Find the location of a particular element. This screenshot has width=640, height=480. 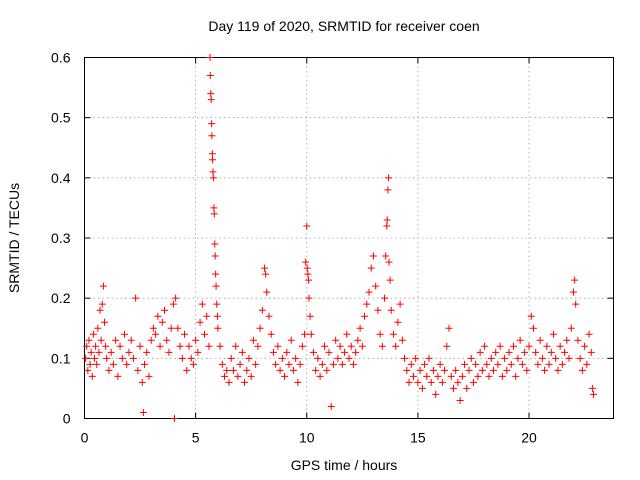

y-axis-label: SRMTID / TECUs is located at coordinates (14, 238).